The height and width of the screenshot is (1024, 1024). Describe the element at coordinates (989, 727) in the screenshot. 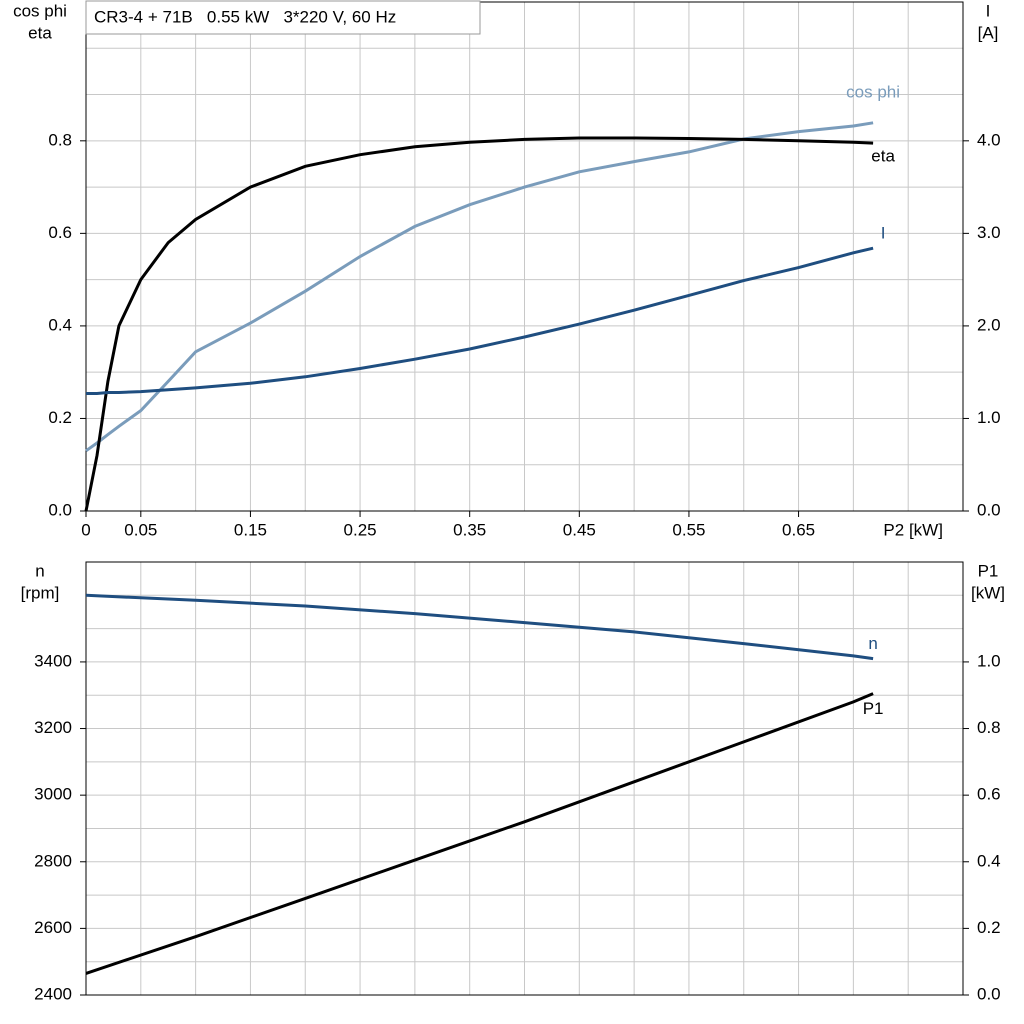

I see `y2-tick-label: 0.8` at that location.